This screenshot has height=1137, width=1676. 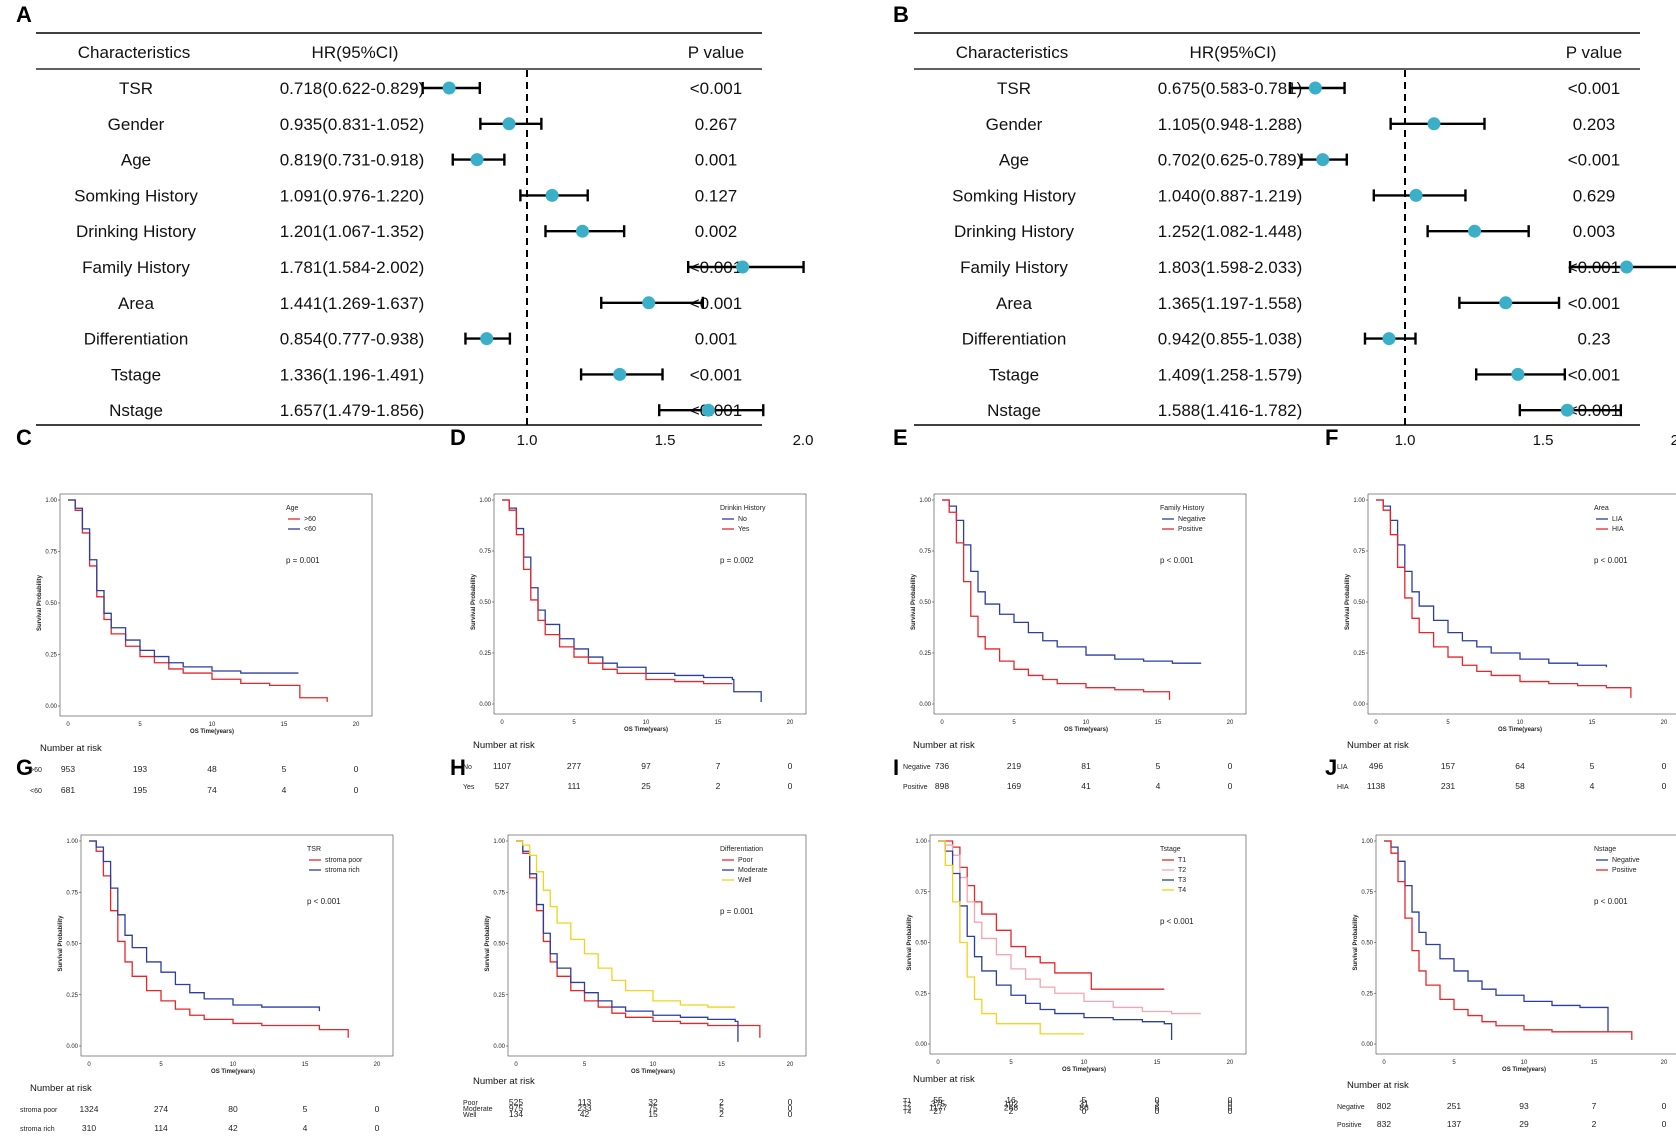 What do you see at coordinates (1230, 339) in the screenshot?
I see `row-hr-ci: 0.942(0.855-1.038)` at bounding box center [1230, 339].